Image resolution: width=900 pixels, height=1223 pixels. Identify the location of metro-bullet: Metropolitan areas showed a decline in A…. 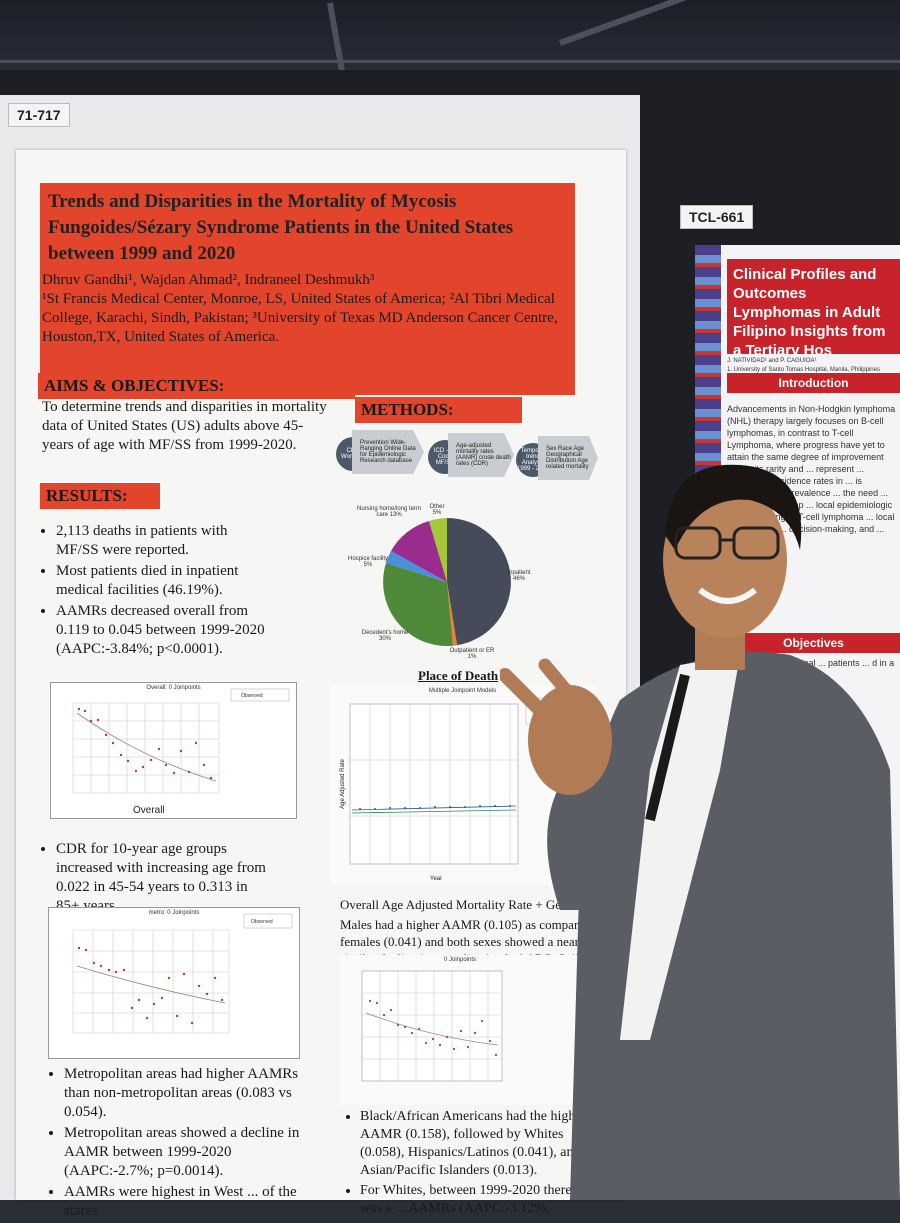
(184, 1152).